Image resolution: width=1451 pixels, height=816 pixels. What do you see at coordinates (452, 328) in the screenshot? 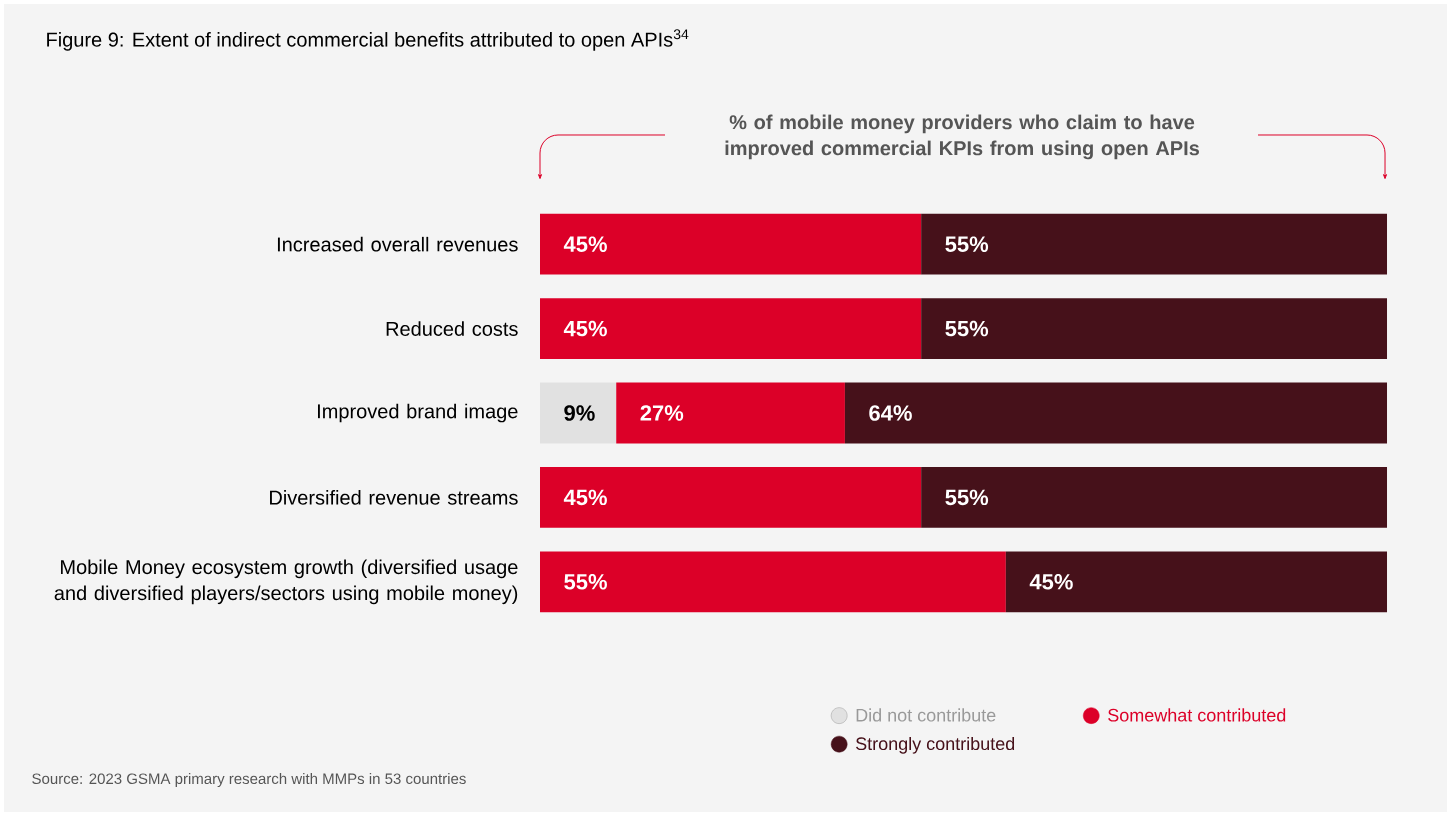
I see `y-tick-label: Reduced costs` at bounding box center [452, 328].